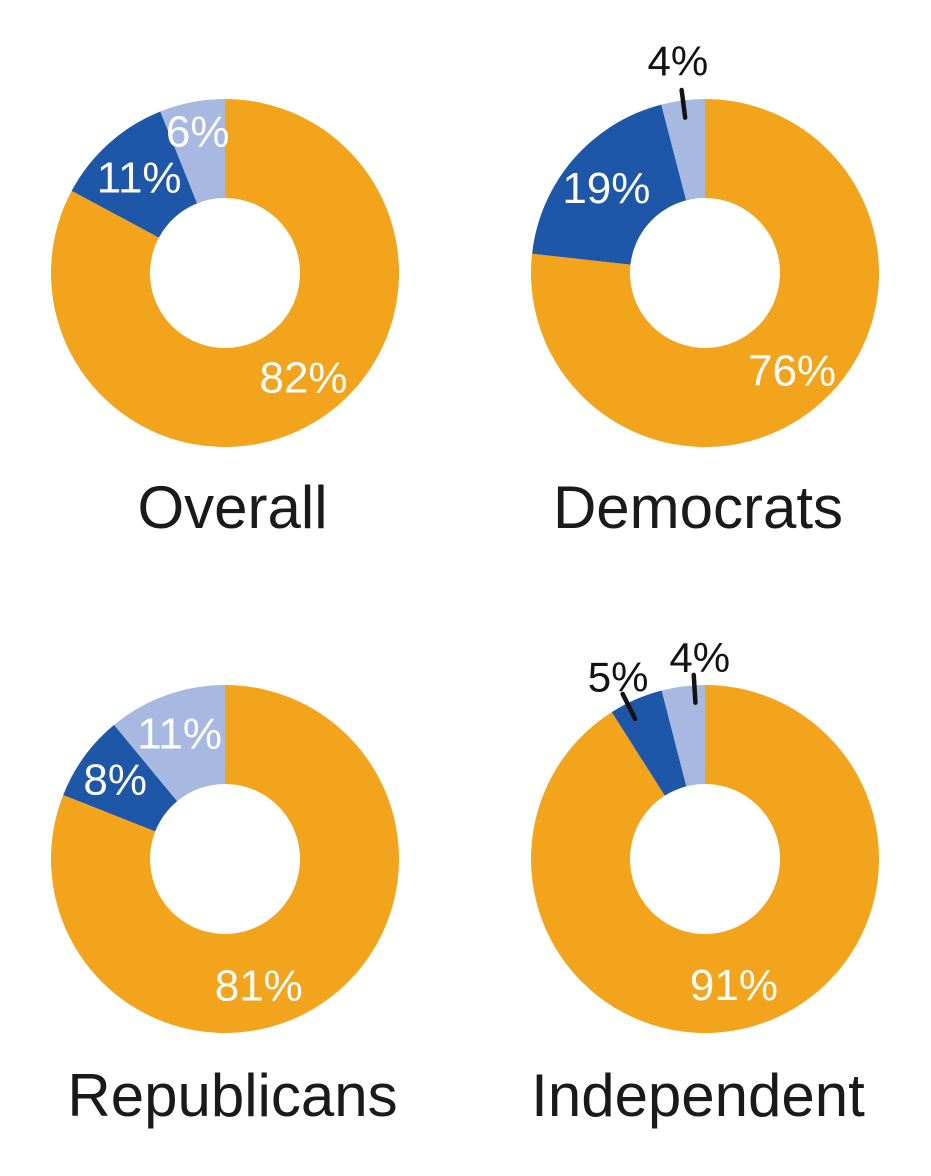 The height and width of the screenshot is (1176, 931). What do you see at coordinates (606, 188) in the screenshot?
I see `slice-label: 19%` at bounding box center [606, 188].